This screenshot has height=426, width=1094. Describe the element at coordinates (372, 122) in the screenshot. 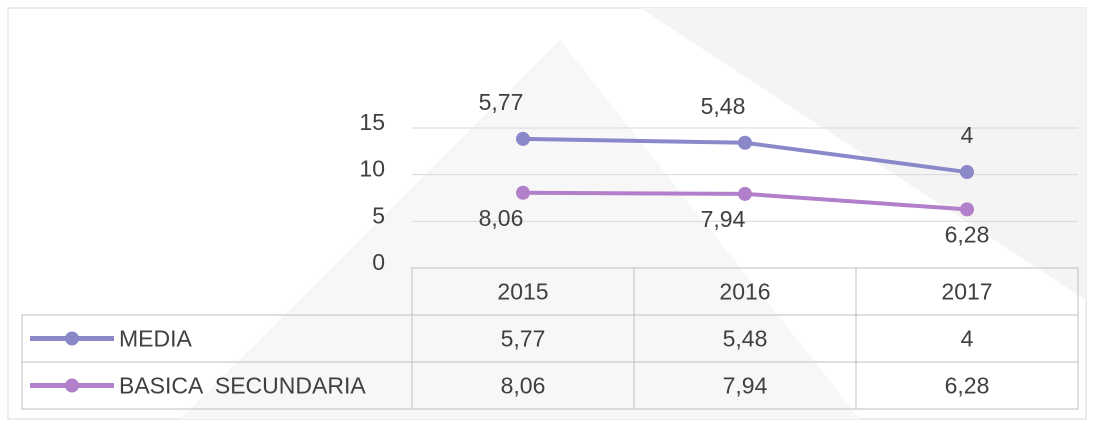

I see `y-tick-label: 15` at that location.